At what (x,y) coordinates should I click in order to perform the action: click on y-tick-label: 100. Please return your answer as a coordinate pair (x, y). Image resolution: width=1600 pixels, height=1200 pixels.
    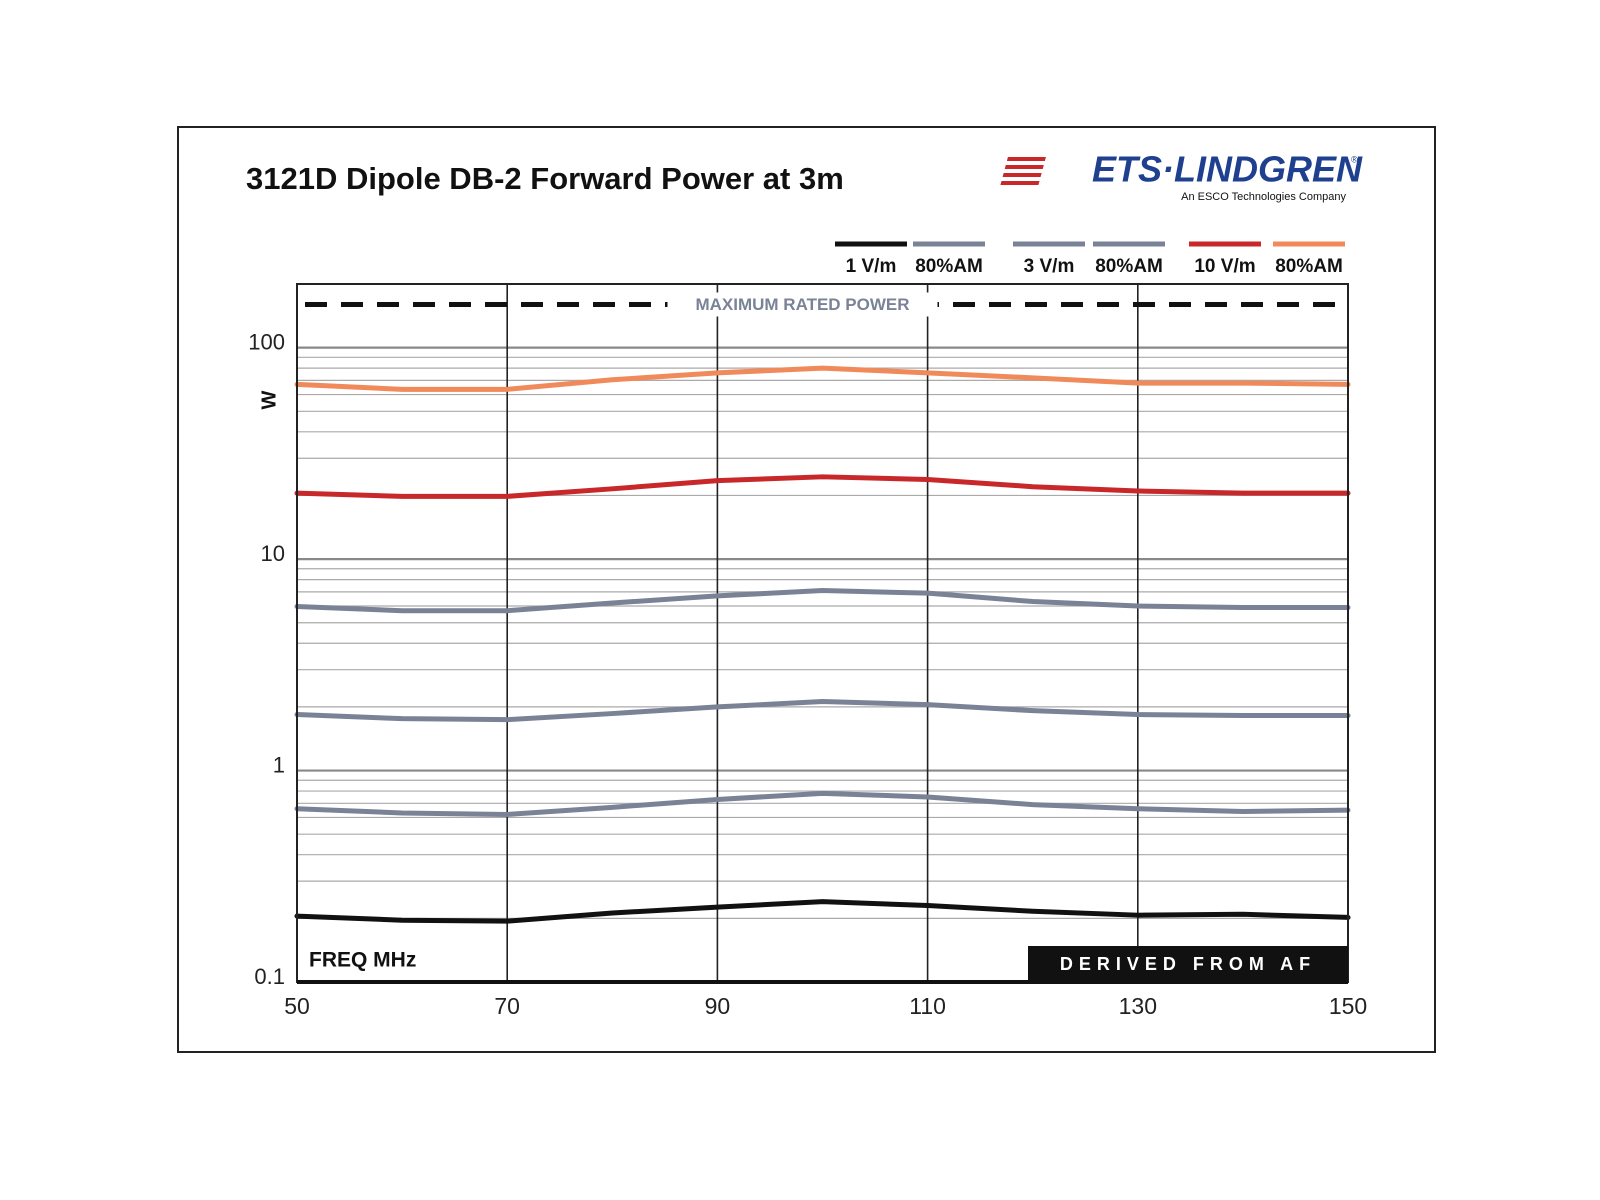
    Looking at the image, I should click on (266, 341).